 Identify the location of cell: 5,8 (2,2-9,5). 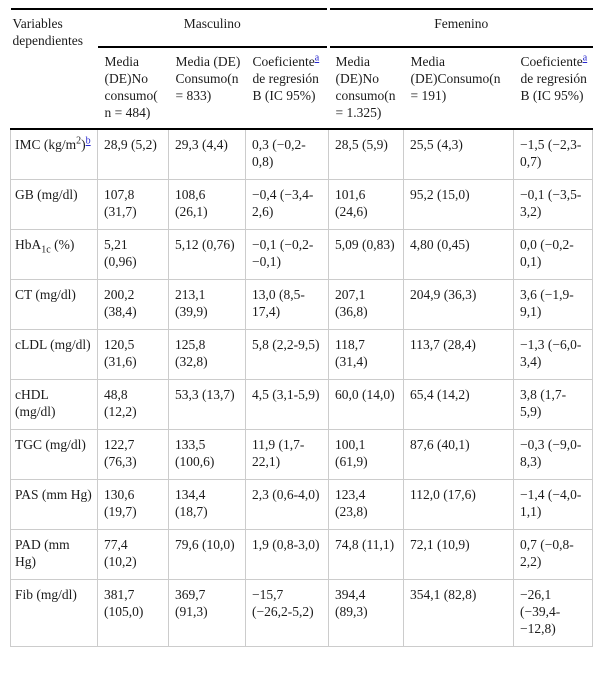
(287, 354).